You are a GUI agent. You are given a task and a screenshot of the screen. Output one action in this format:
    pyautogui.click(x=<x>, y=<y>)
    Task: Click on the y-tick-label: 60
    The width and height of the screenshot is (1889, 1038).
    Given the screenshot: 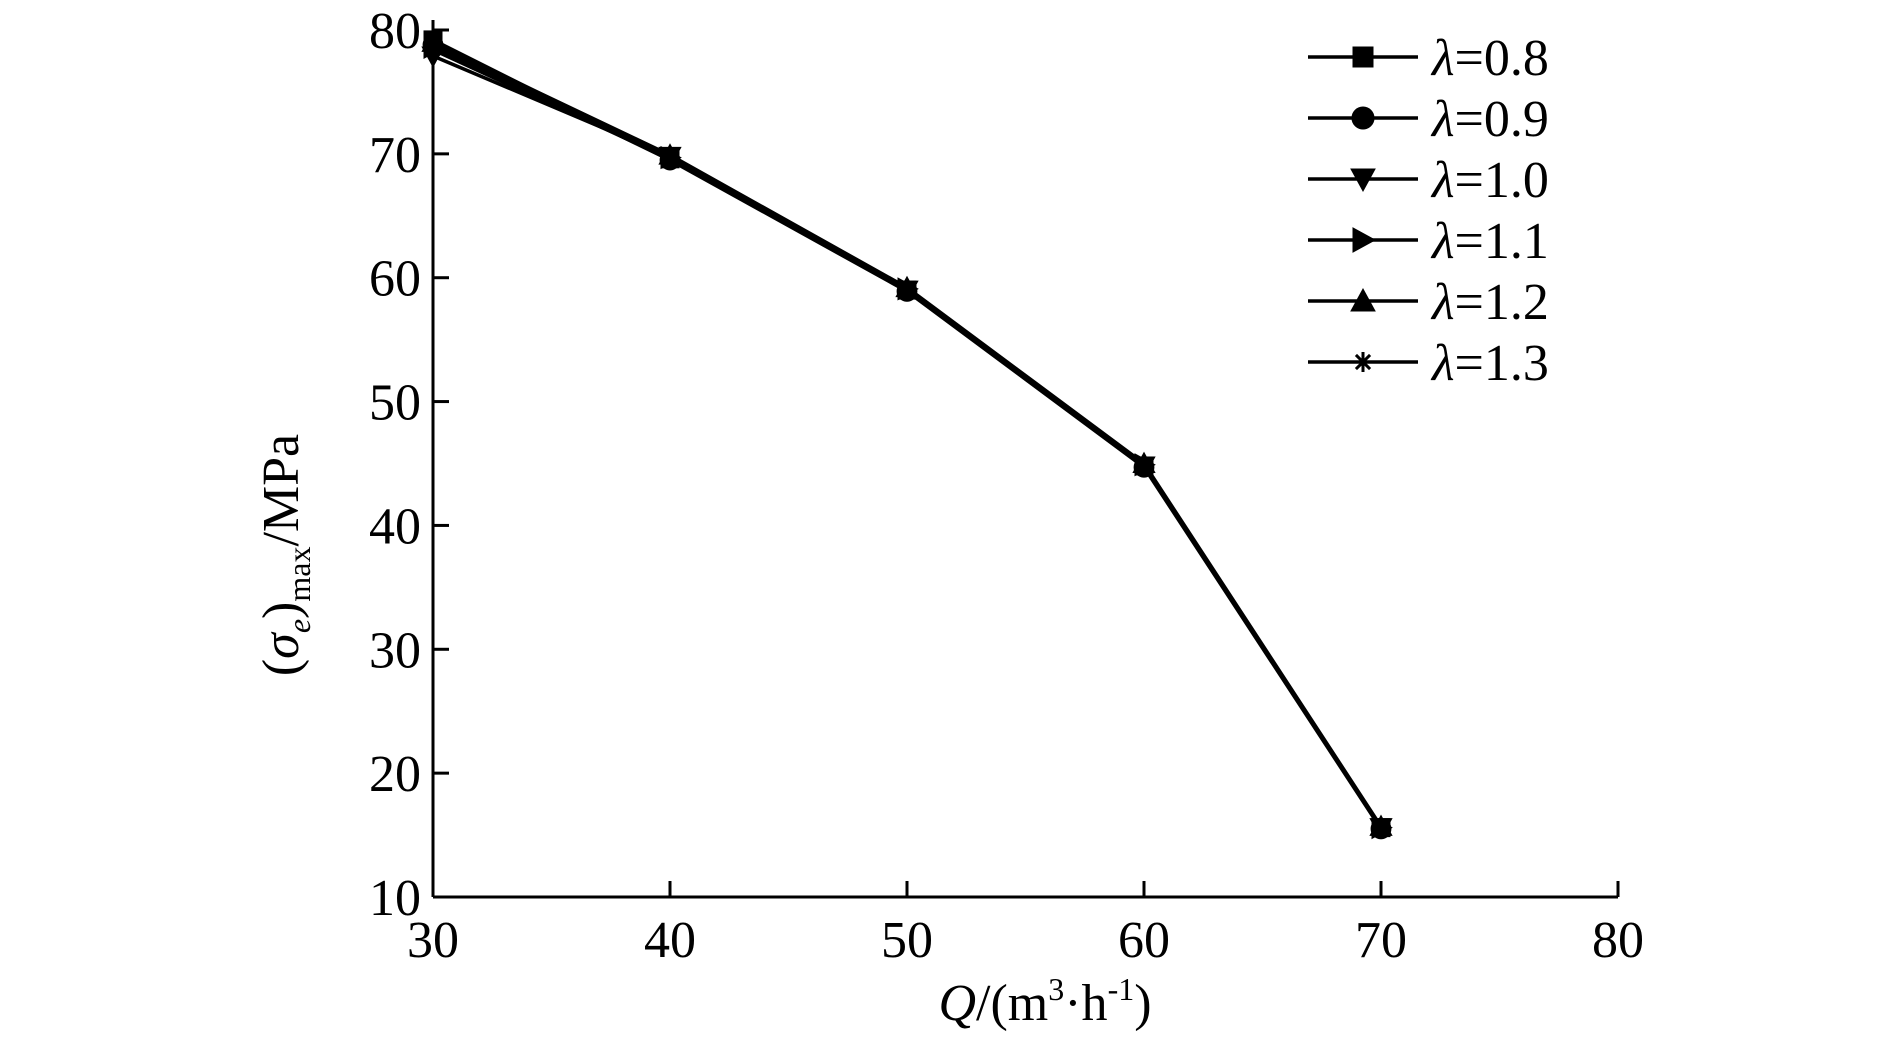 What is the action you would take?
    pyautogui.click(x=395, y=279)
    